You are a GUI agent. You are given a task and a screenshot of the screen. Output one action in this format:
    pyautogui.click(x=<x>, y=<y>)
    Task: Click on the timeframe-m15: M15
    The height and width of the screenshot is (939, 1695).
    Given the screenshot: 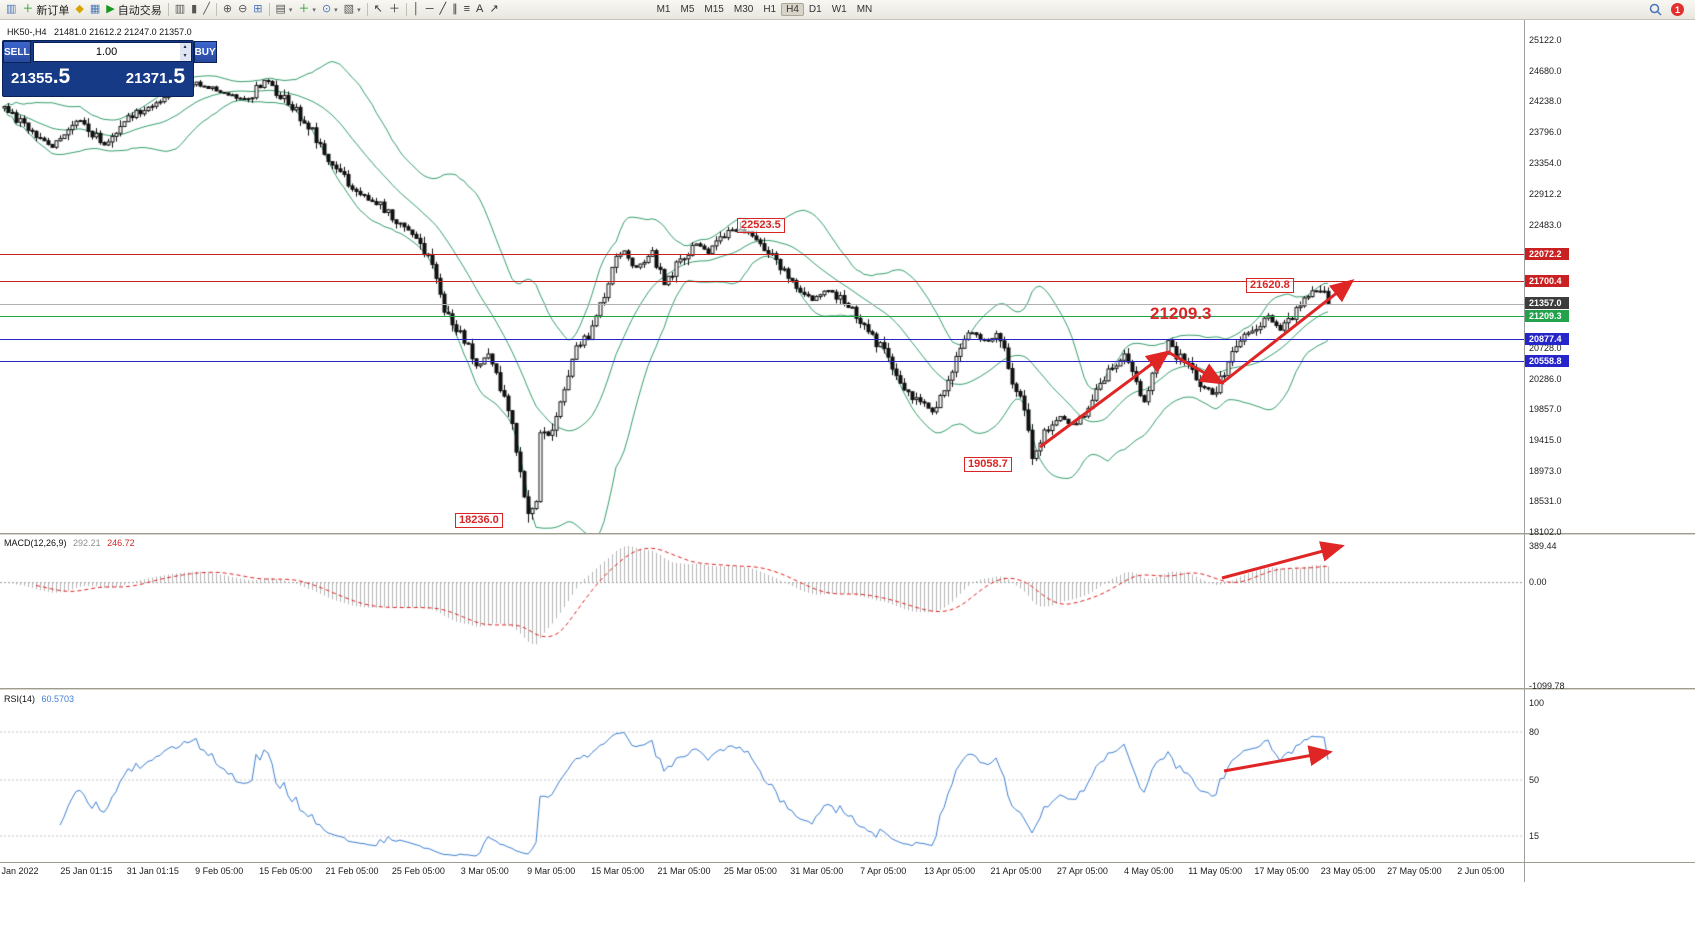 What is the action you would take?
    pyautogui.click(x=714, y=9)
    